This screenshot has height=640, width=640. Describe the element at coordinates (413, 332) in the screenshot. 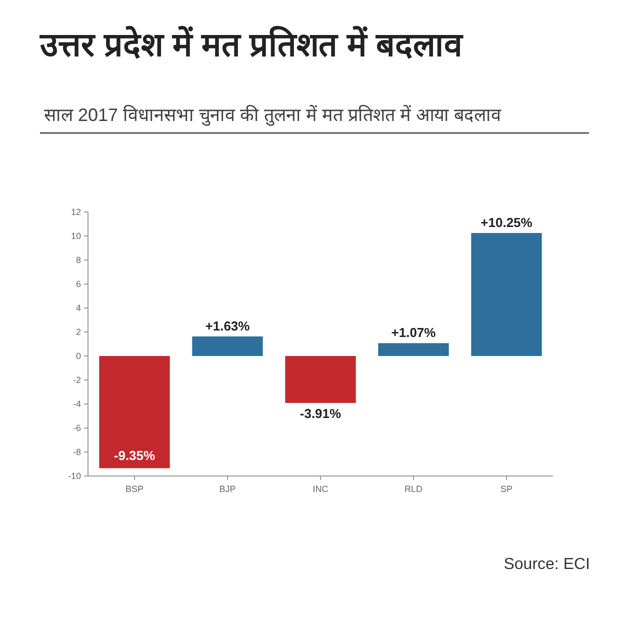

I see `data-label: +1.07%` at that location.